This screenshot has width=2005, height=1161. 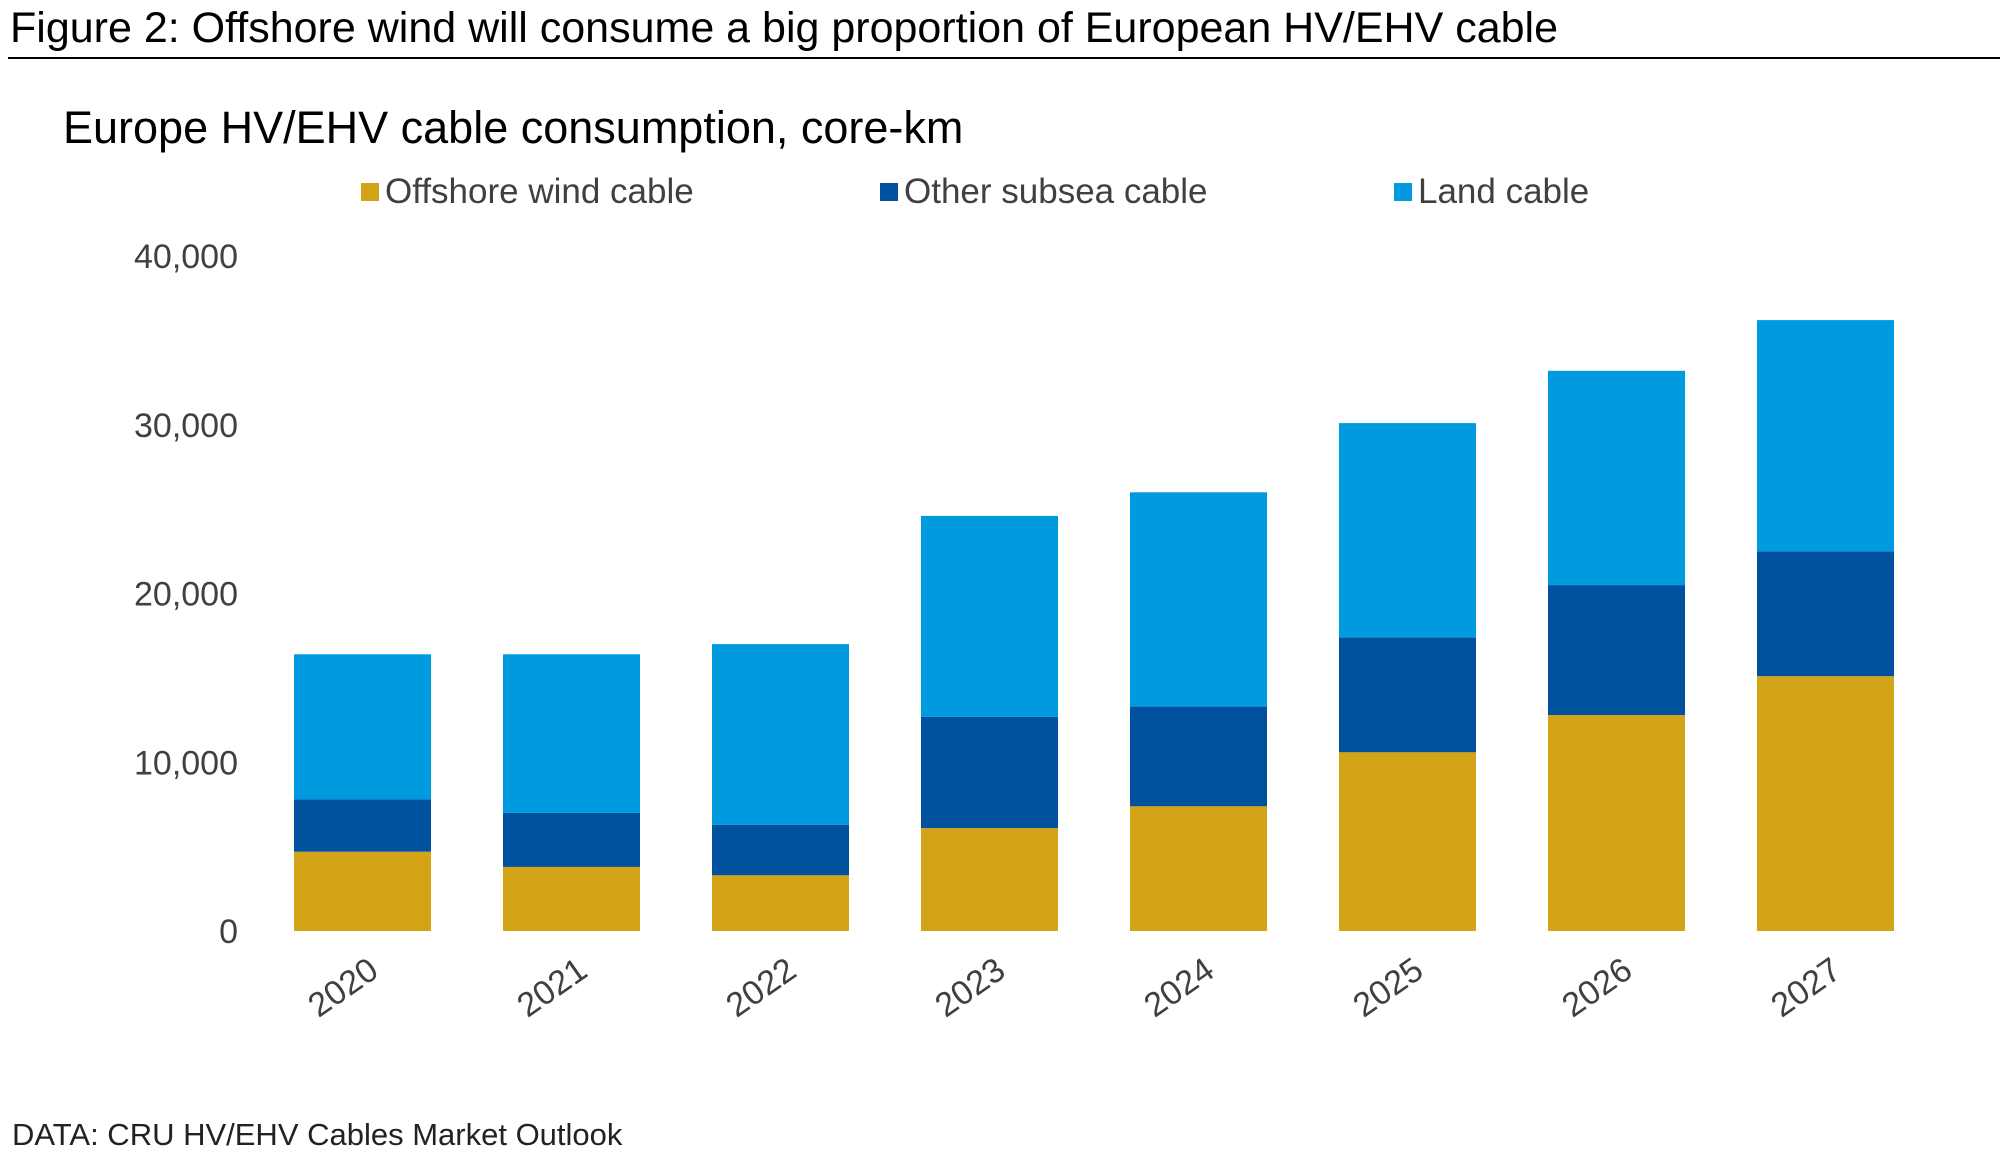 I want to click on x-axis: 2020 2021 2022 2023 2024 2025 2026 2027, so click(x=1074, y=987).